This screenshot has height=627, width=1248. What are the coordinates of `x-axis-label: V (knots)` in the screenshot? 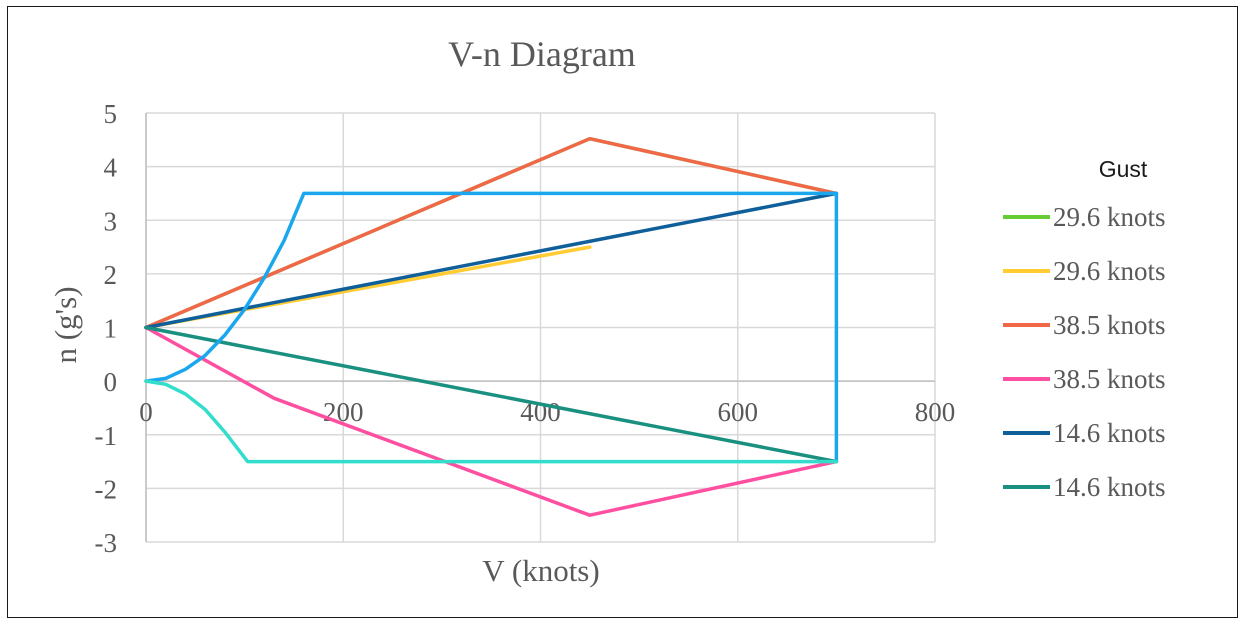 It's located at (540, 570).